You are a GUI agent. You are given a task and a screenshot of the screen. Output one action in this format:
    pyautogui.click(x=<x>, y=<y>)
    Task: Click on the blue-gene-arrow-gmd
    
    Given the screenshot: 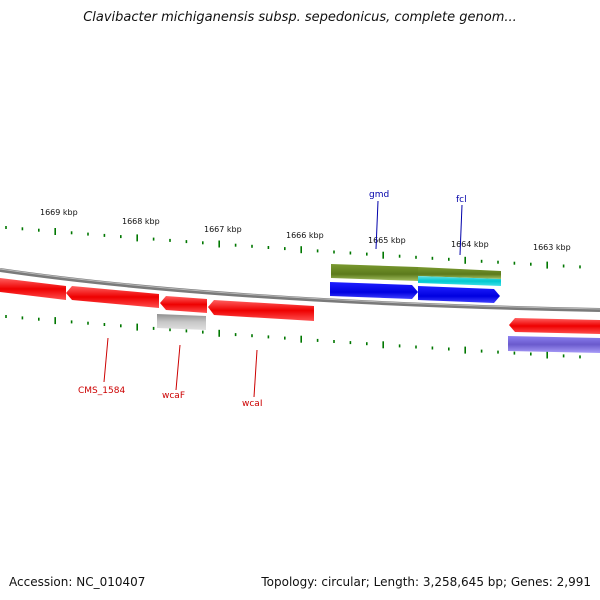 What is the action you would take?
    pyautogui.click(x=374, y=290)
    